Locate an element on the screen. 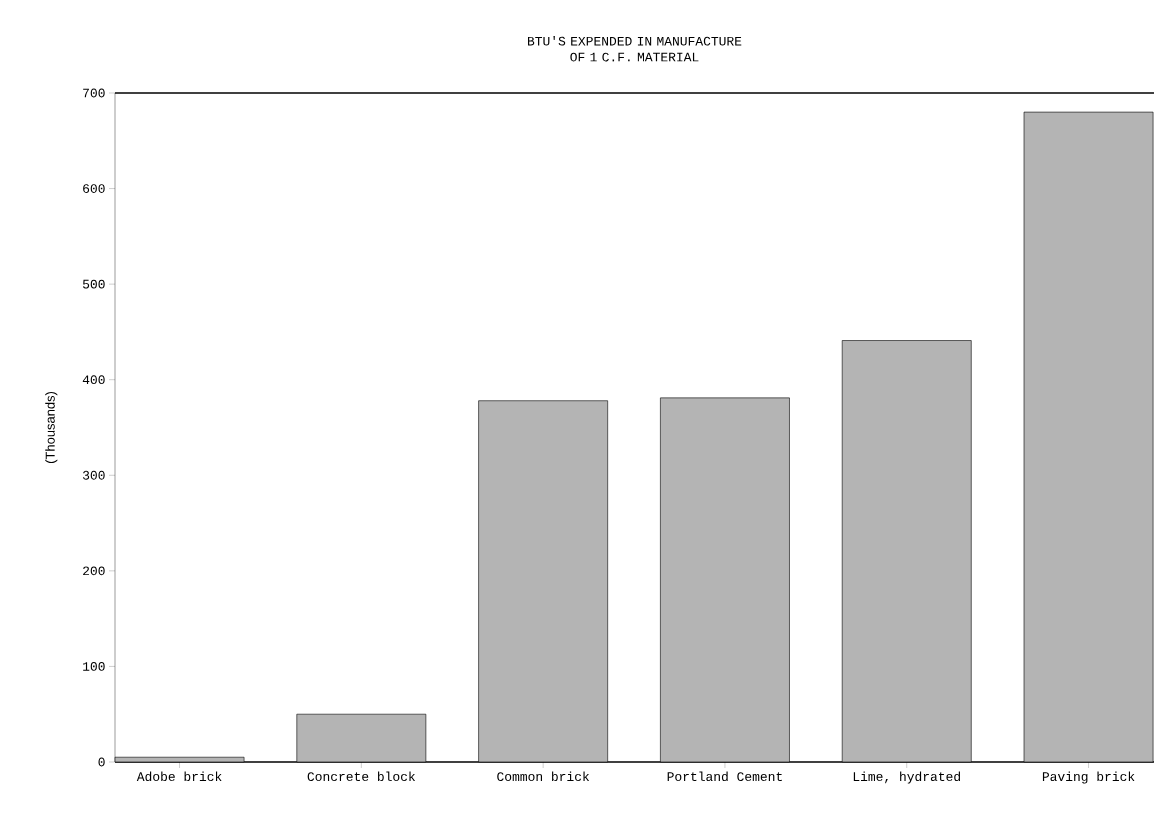 The width and height of the screenshot is (1154, 819). y-tick-label: 600 is located at coordinates (94, 188).